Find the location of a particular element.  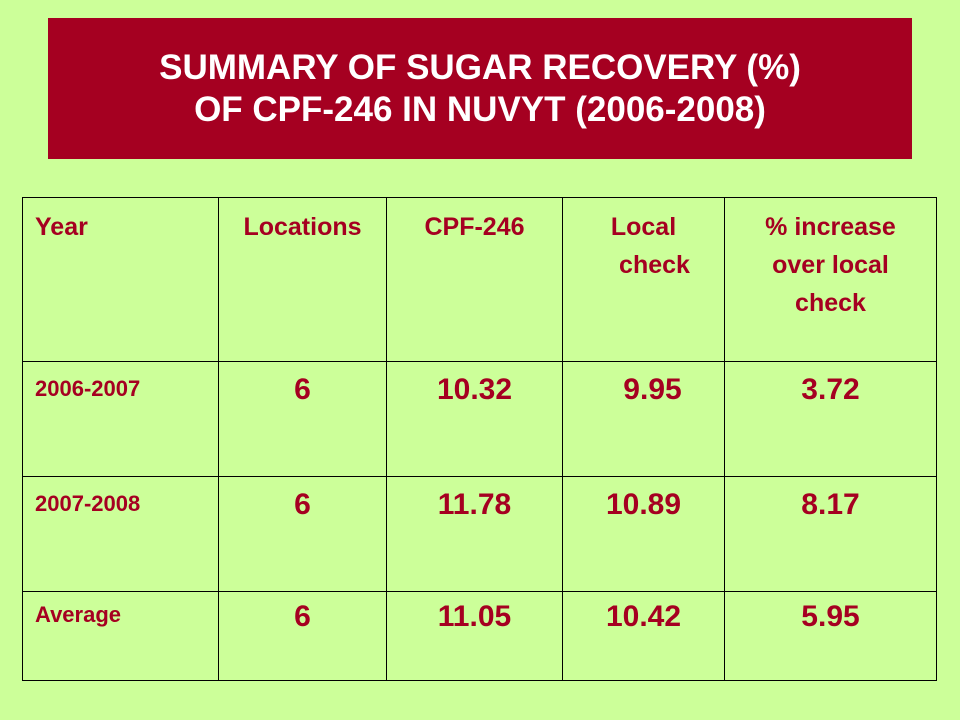

table-row-average: Average 6 11.05 10.42 5.95 is located at coordinates (479, 636).